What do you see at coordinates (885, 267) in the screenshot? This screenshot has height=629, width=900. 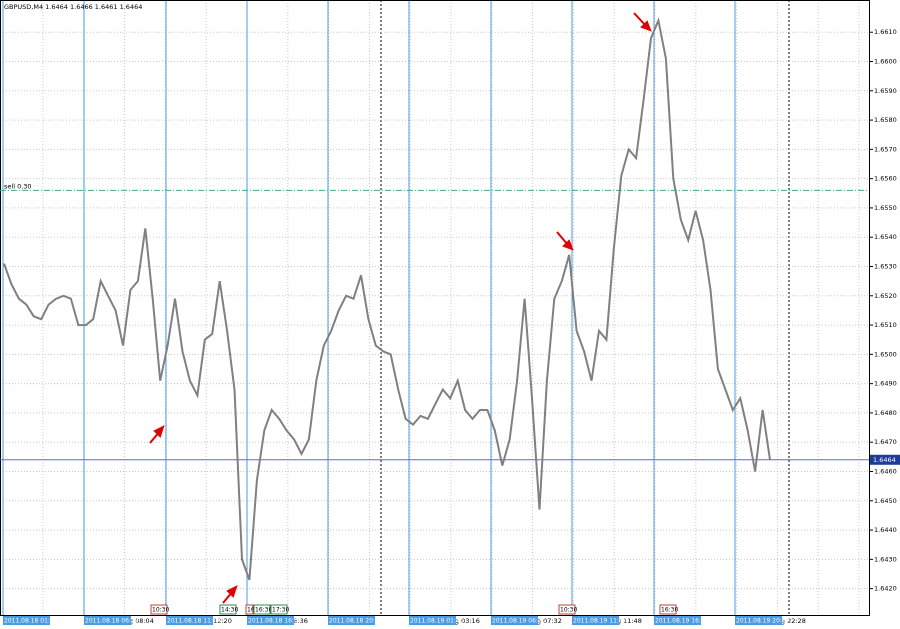 I see `y-tick-label: 1.6530` at bounding box center [885, 267].